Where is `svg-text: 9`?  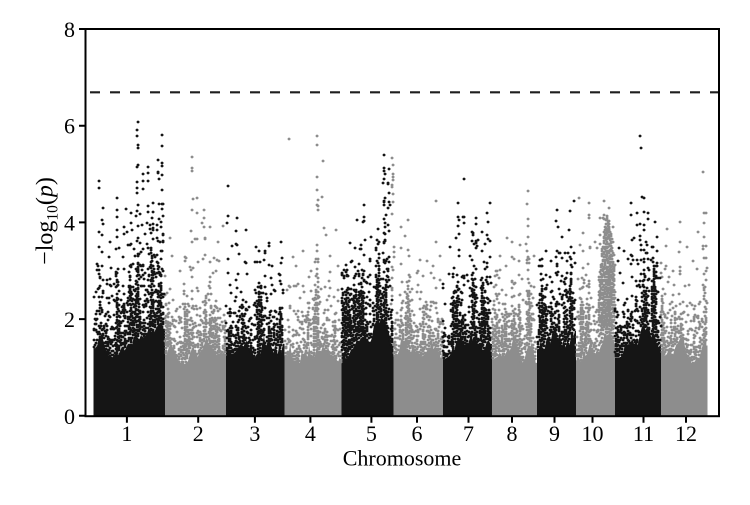
svg-text: 9 is located at coordinates (554, 433).